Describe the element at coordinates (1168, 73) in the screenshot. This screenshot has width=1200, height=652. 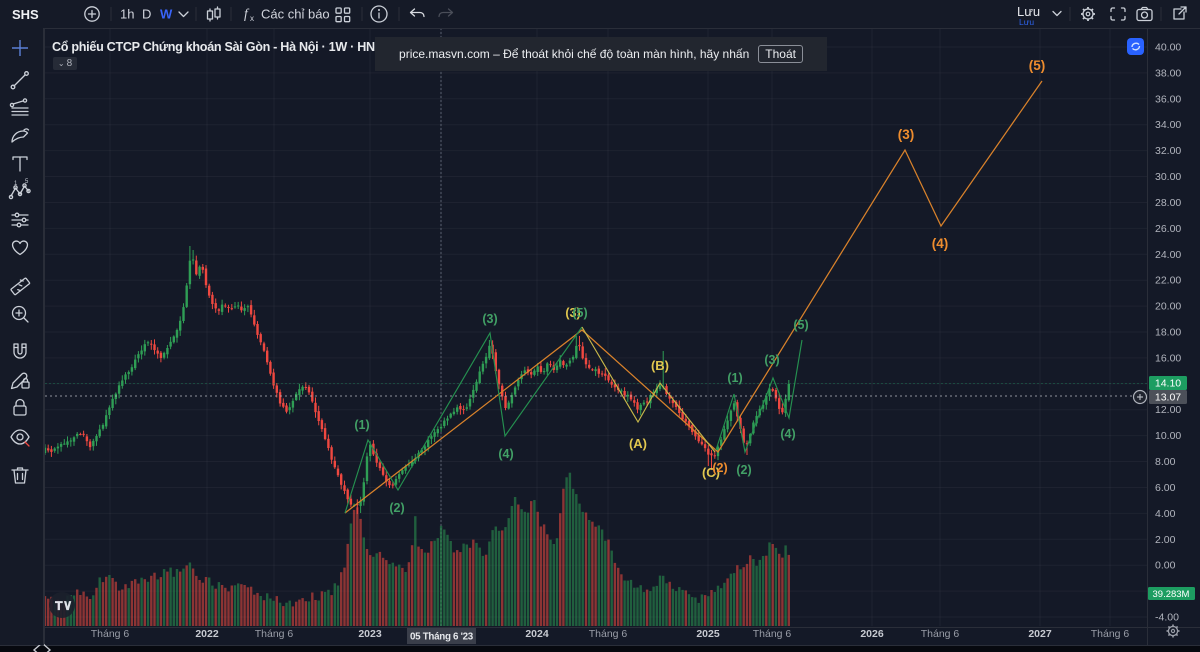
I see `svg-text: 38.00` at that location.